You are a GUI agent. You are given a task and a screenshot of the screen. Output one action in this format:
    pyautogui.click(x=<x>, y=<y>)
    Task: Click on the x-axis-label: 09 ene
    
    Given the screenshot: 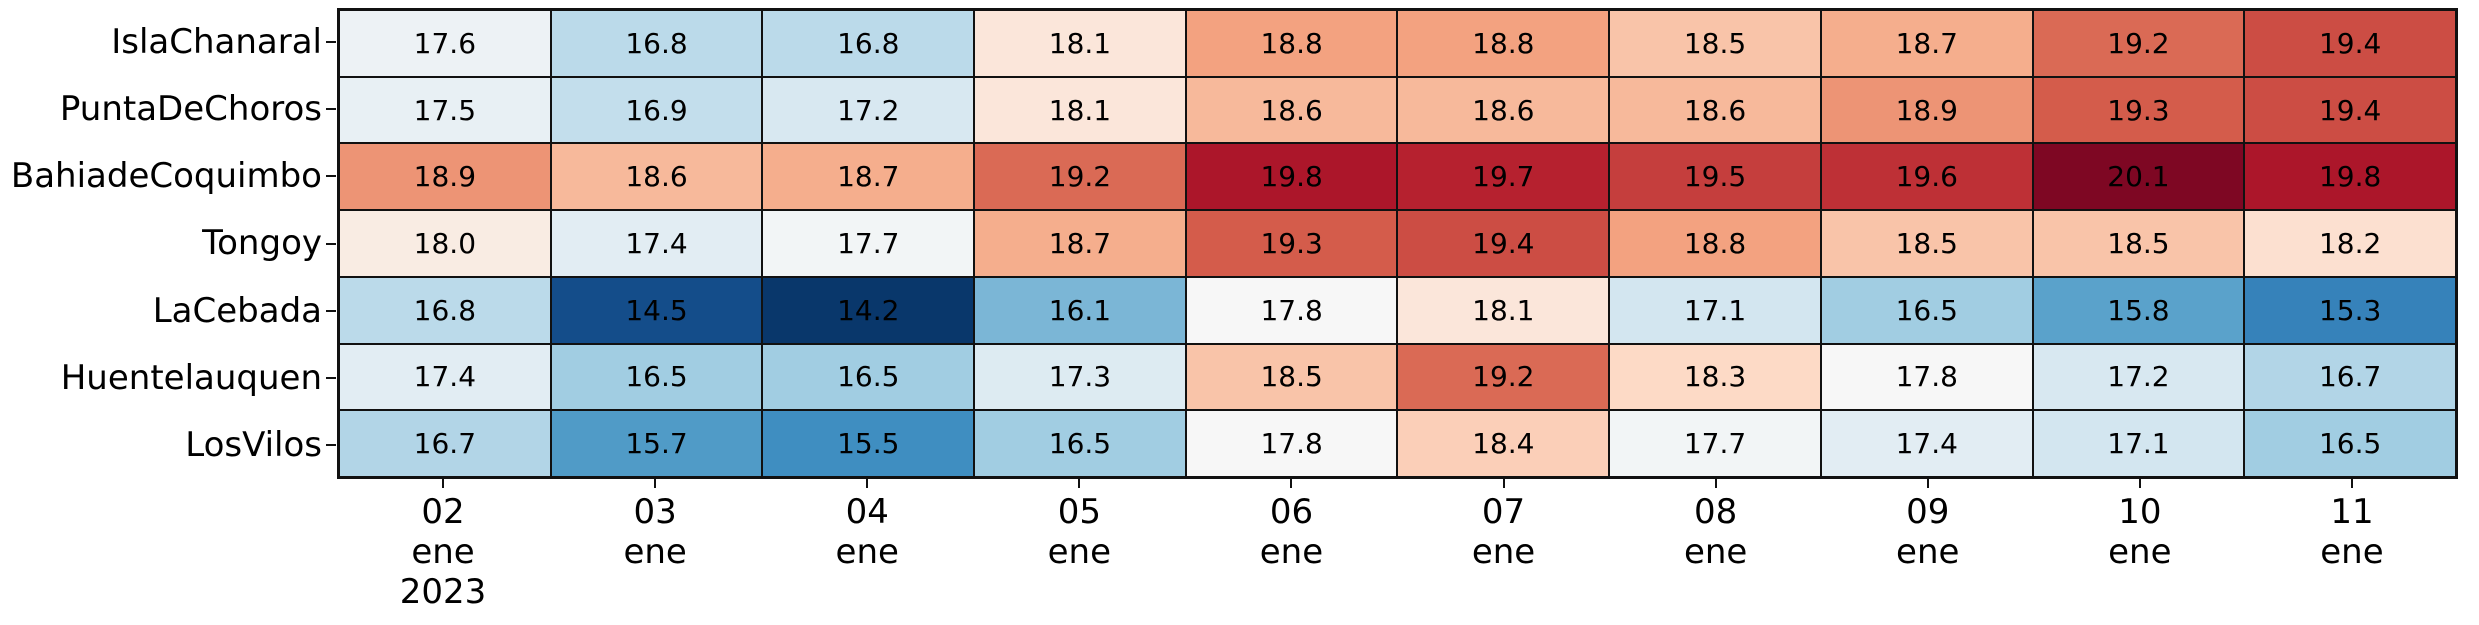 What is the action you would take?
    pyautogui.click(x=1928, y=552)
    